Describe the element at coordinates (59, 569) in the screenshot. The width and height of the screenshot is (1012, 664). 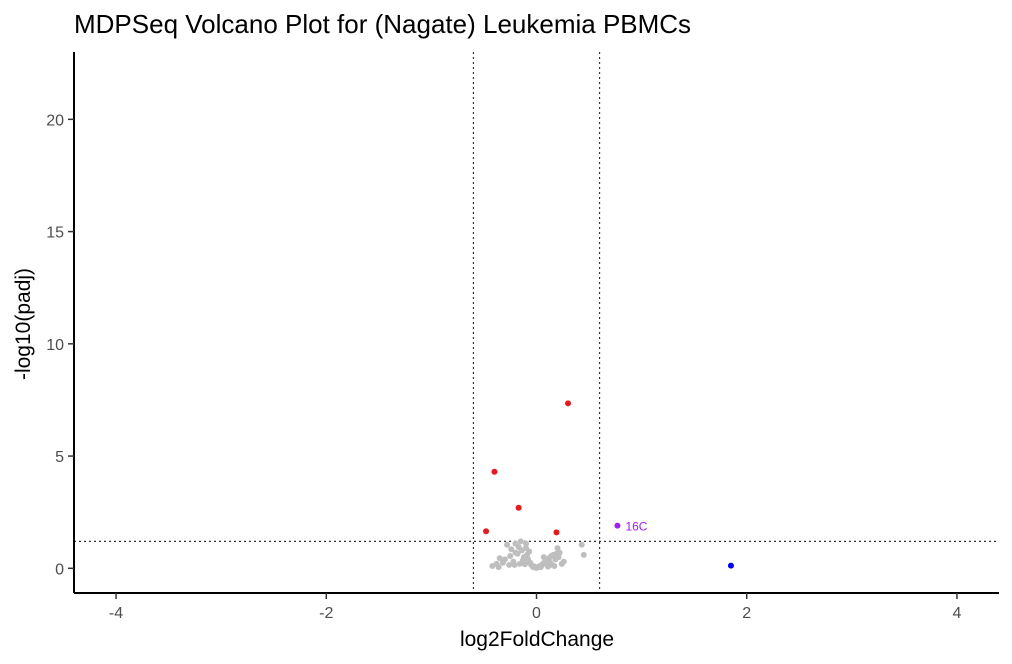
I see `y-tick-label-0: 0` at that location.